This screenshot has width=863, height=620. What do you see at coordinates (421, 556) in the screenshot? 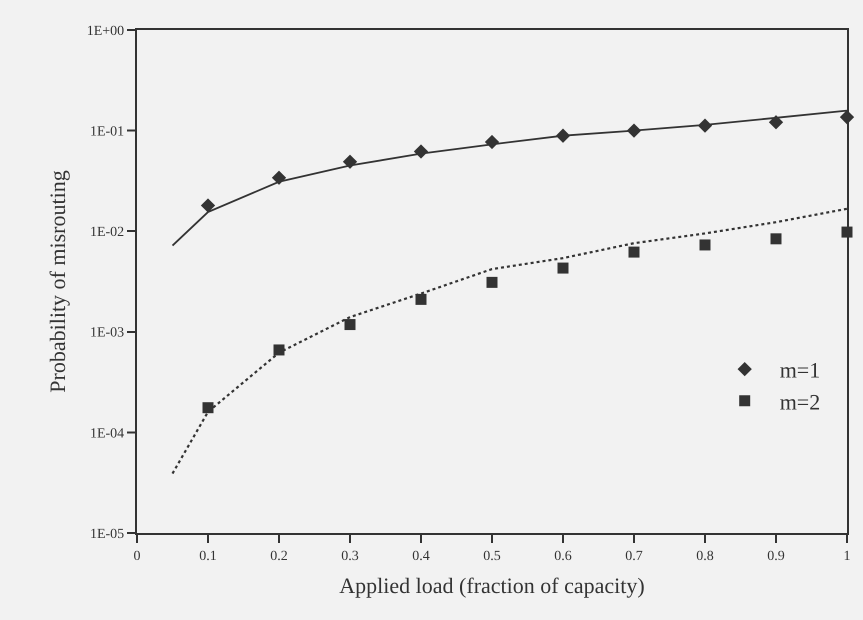
I see `x-tick-label: 0.4` at bounding box center [421, 556].